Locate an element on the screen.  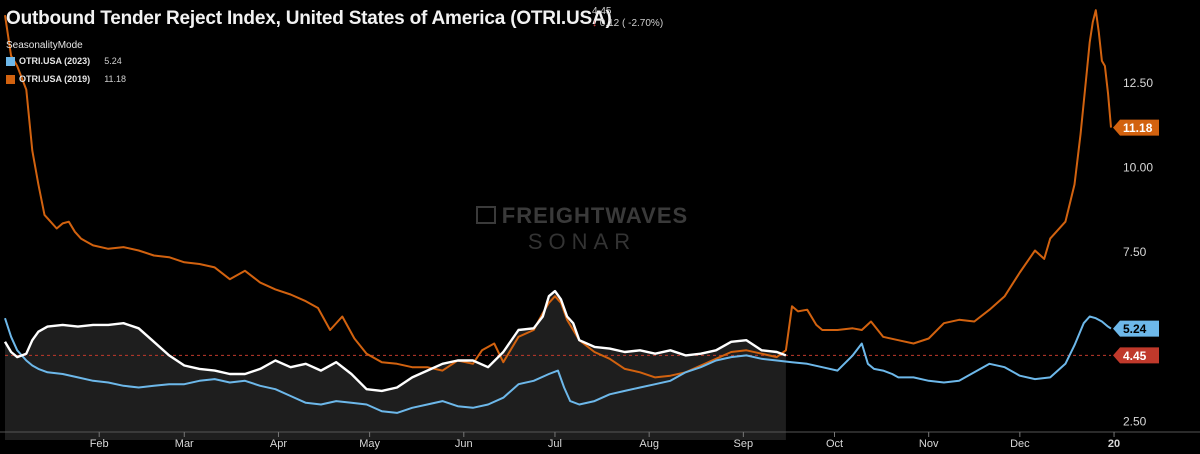
x-tick-label-Jul: Jul is located at coordinates (555, 444).